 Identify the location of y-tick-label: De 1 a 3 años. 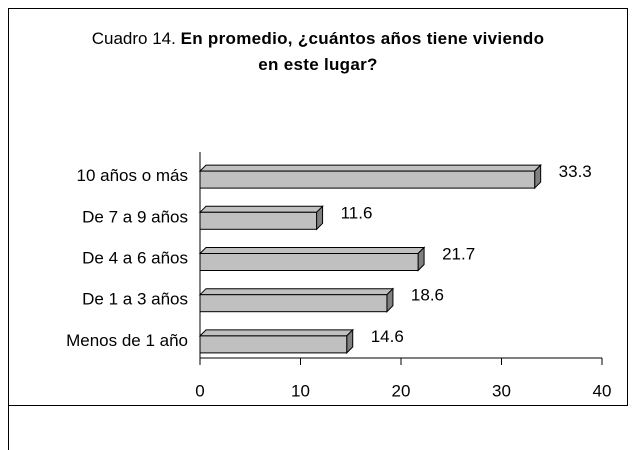
(135, 299).